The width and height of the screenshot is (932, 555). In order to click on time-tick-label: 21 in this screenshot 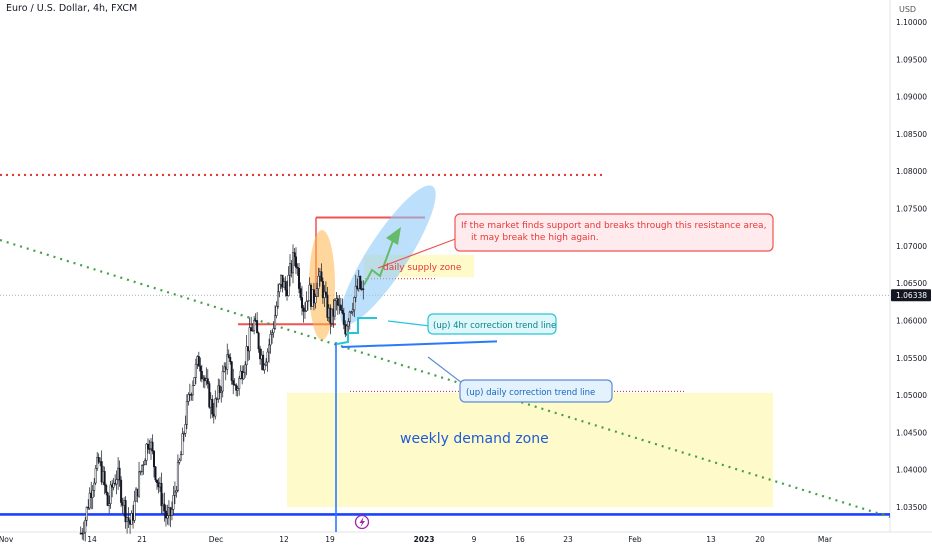, I will do `click(142, 539)`.